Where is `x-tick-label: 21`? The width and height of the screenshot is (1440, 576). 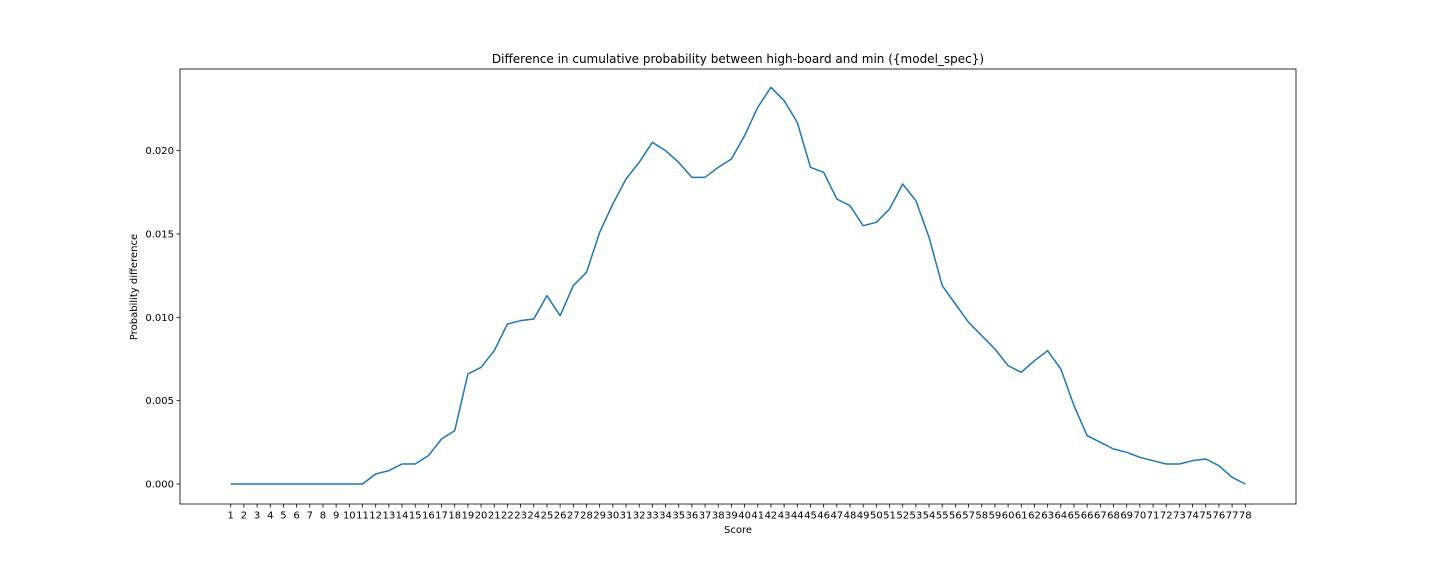 x-tick-label: 21 is located at coordinates (494, 516).